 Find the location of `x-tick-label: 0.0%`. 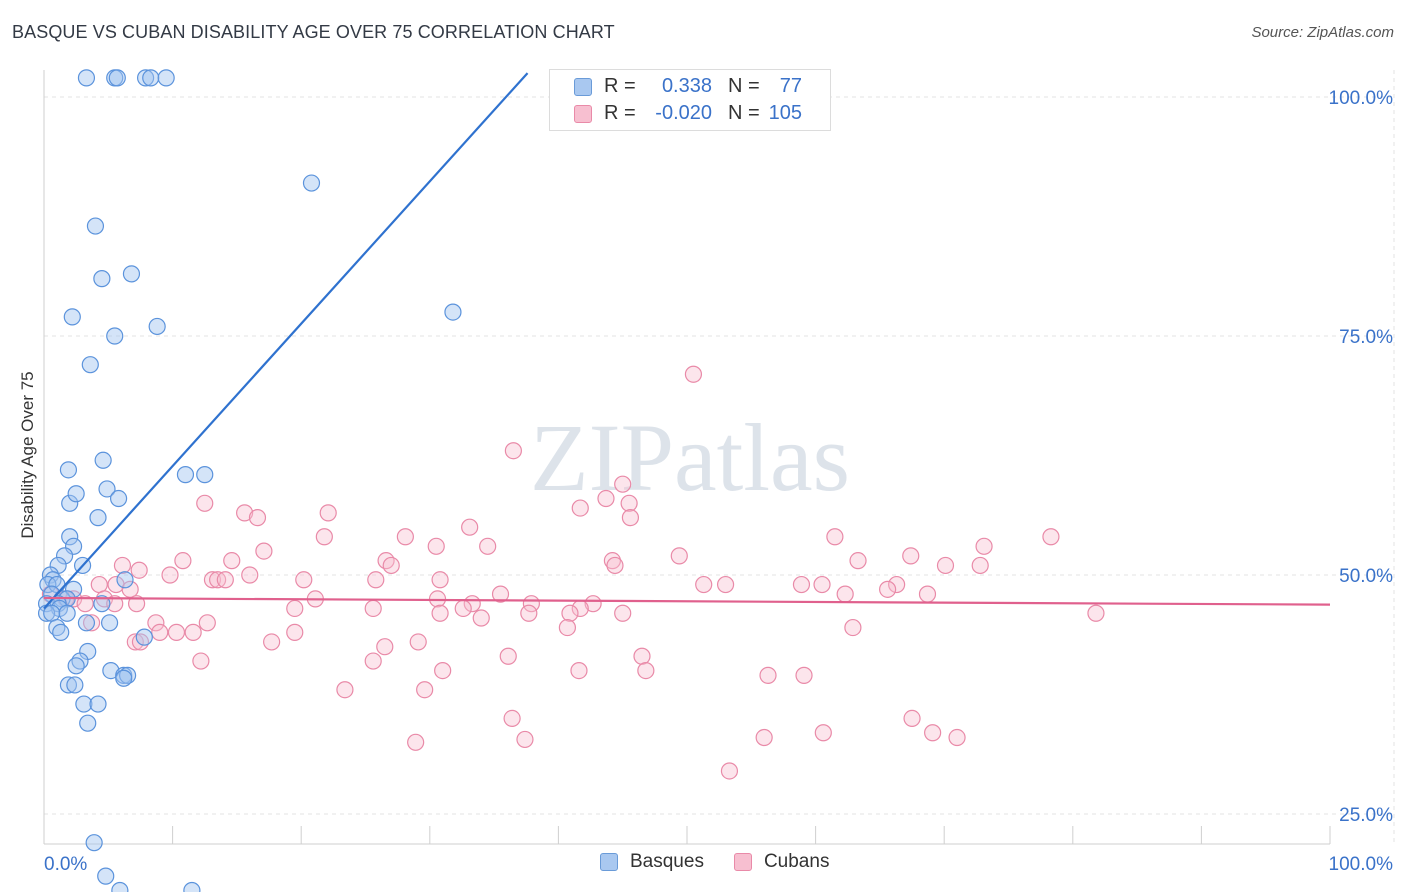

x-tick-label: 0.0% is located at coordinates (65, 864).